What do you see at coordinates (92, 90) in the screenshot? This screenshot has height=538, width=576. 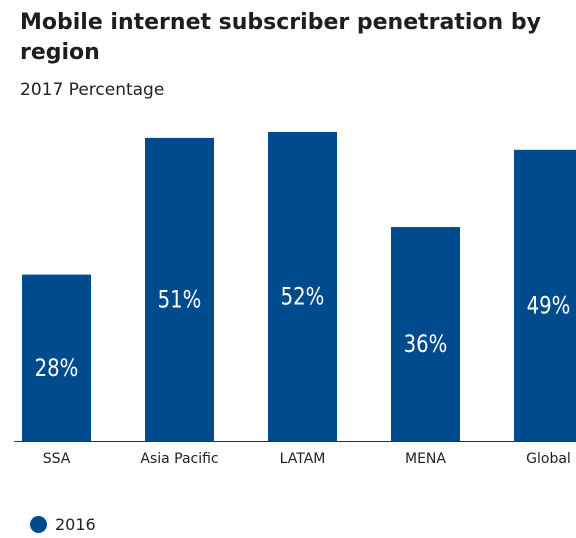 I see `chart-subtitle: 2017 Percentage` at bounding box center [92, 90].